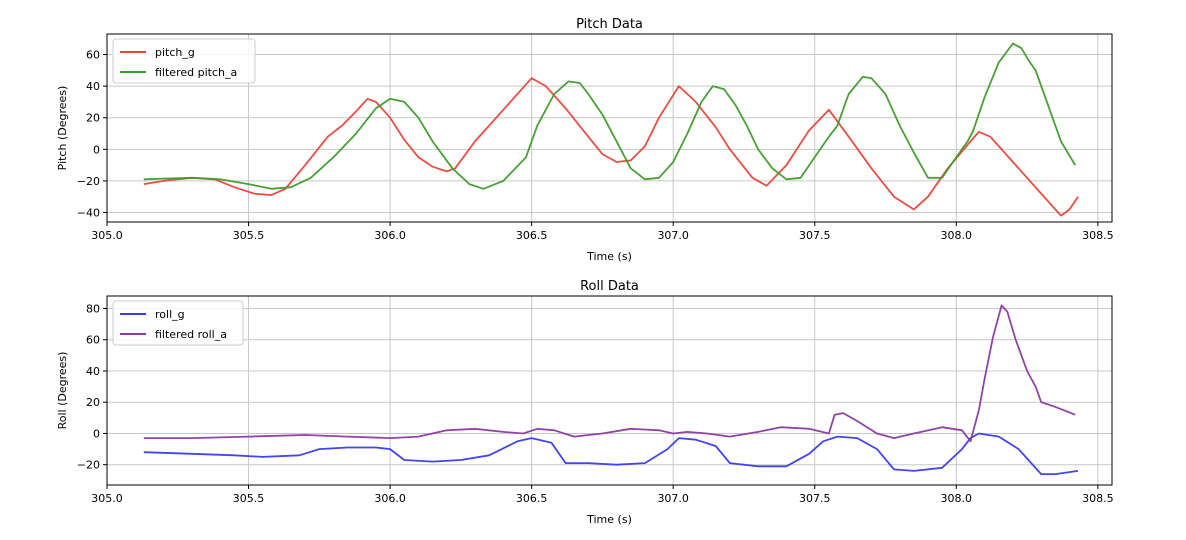  I want to click on pitch-x-tick-label: 308.0, so click(957, 235).